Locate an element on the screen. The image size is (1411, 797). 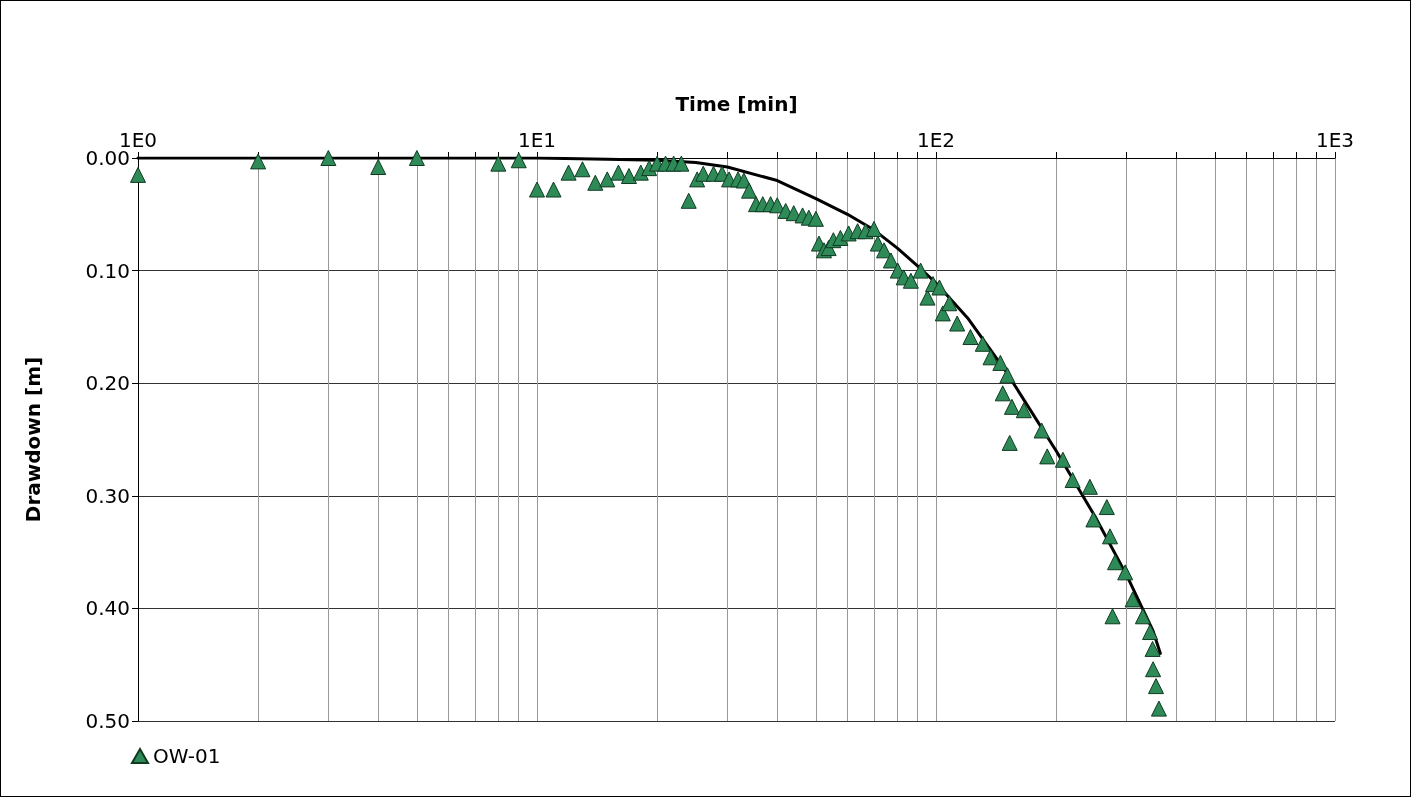
y-tick-label: 0.40 is located at coordinates (107, 608).